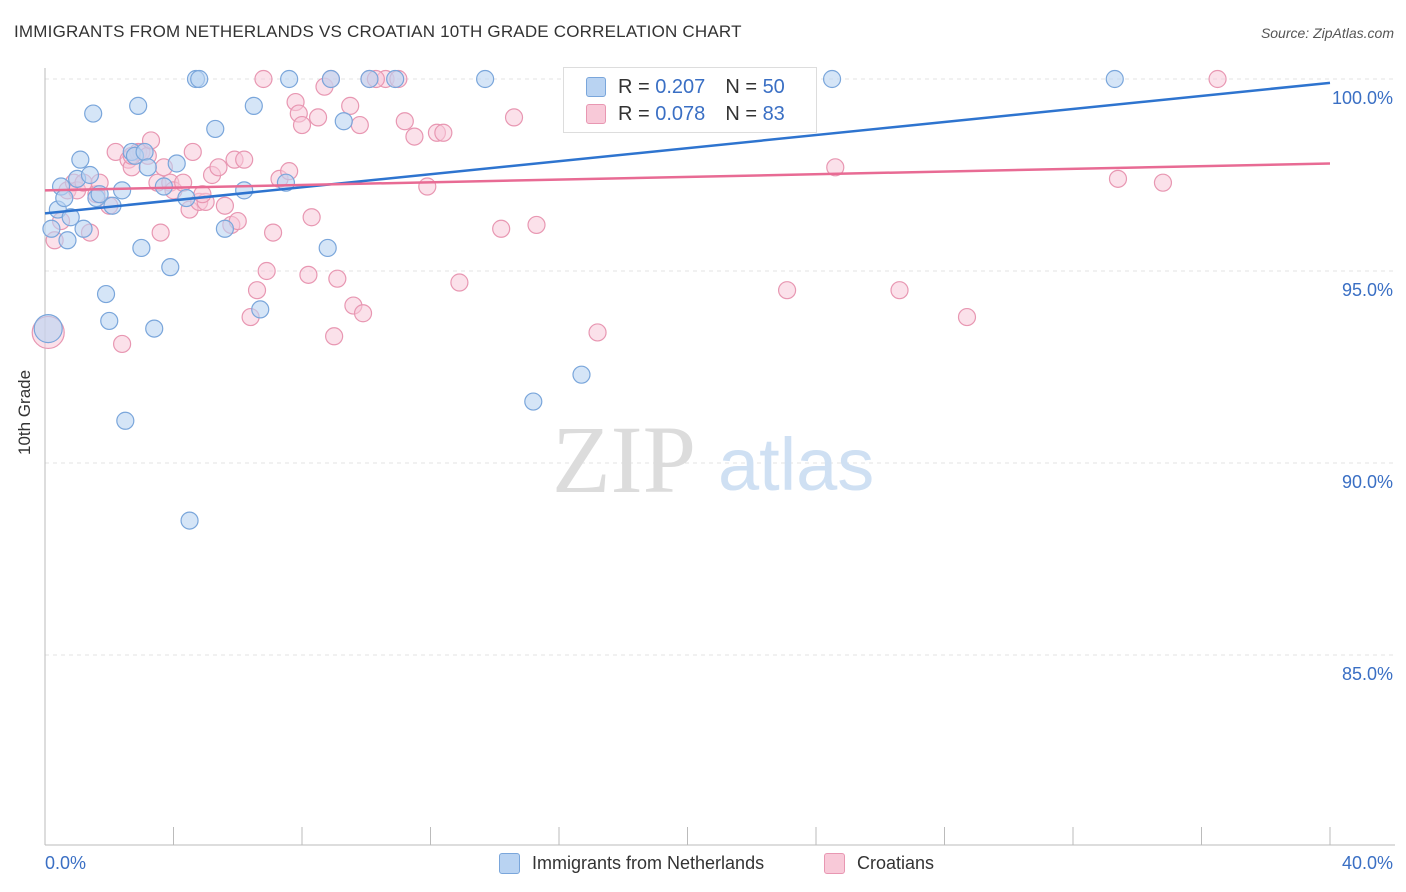 Image resolution: width=1406 pixels, height=892 pixels. Describe the element at coordinates (687, 148) in the screenshot. I see `trend-lines` at that location.